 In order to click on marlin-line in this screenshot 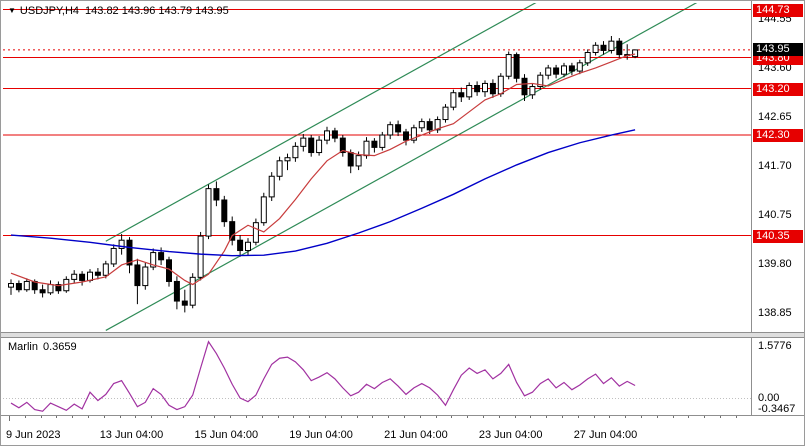, I will do `click(323, 376)`.